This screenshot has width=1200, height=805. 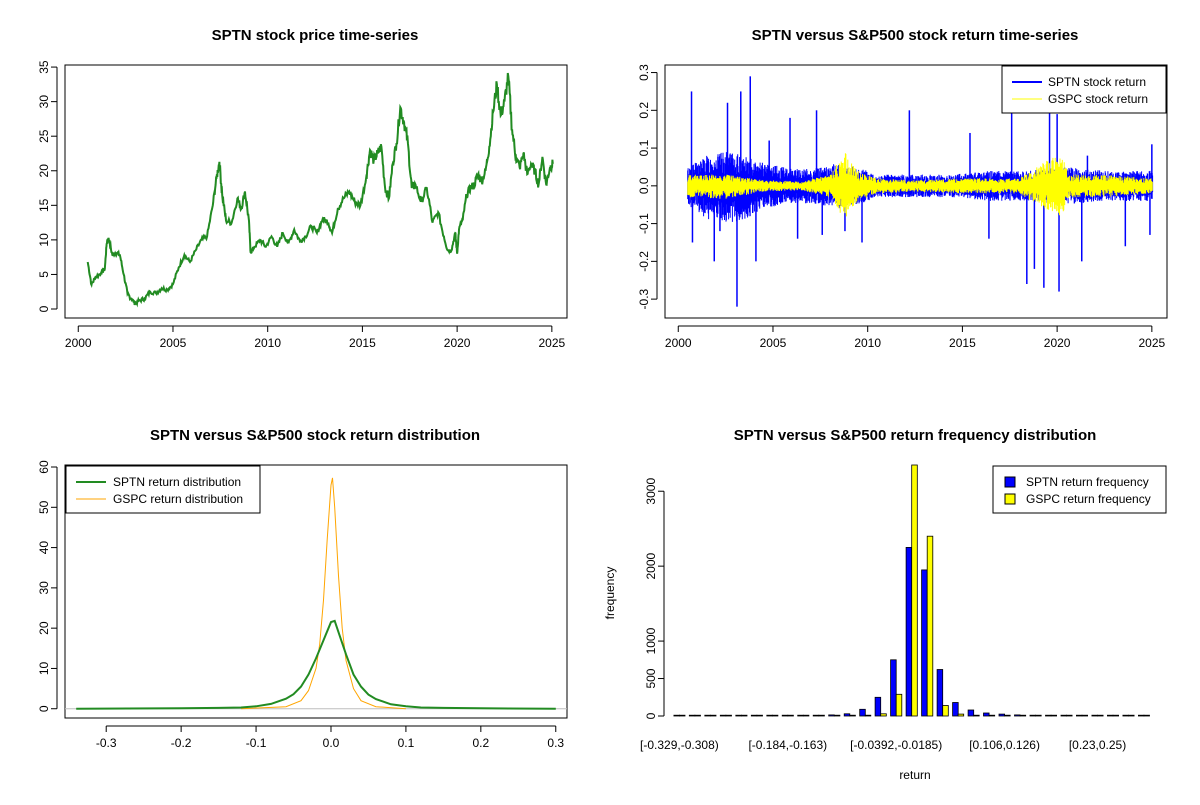 What do you see at coordinates (323, 593) in the screenshot?
I see `gspc-density-line` at bounding box center [323, 593].